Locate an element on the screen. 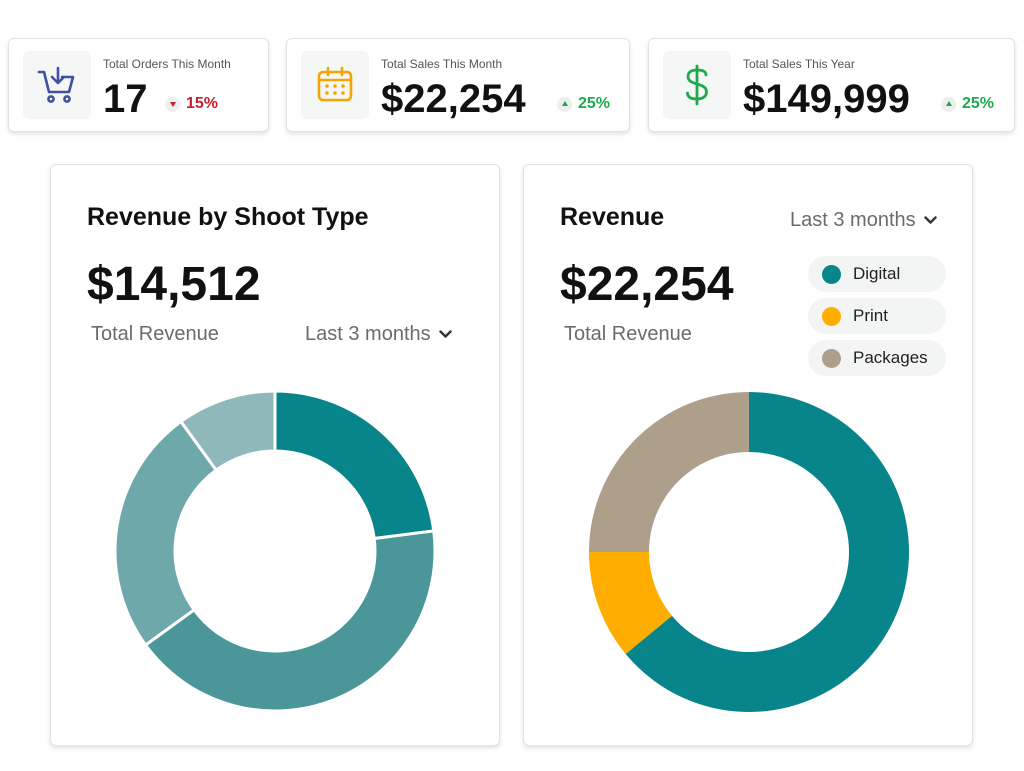  calendar-icon is located at coordinates (335, 84).